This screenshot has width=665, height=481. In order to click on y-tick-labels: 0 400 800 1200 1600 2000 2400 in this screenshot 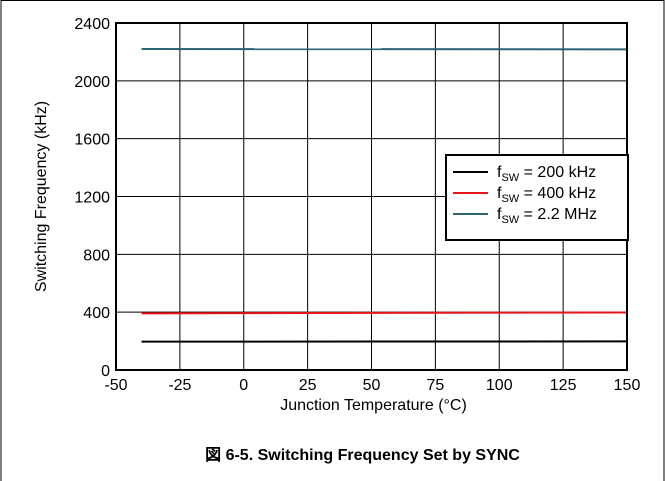, I will do `click(92, 198)`.